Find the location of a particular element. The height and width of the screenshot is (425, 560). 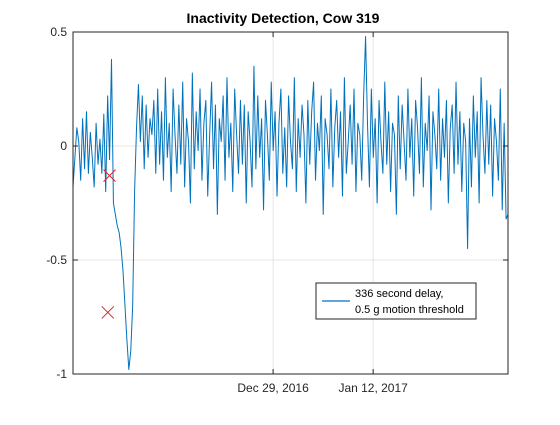

x-tick-label: Dec 29, 2016 is located at coordinates (273, 388).